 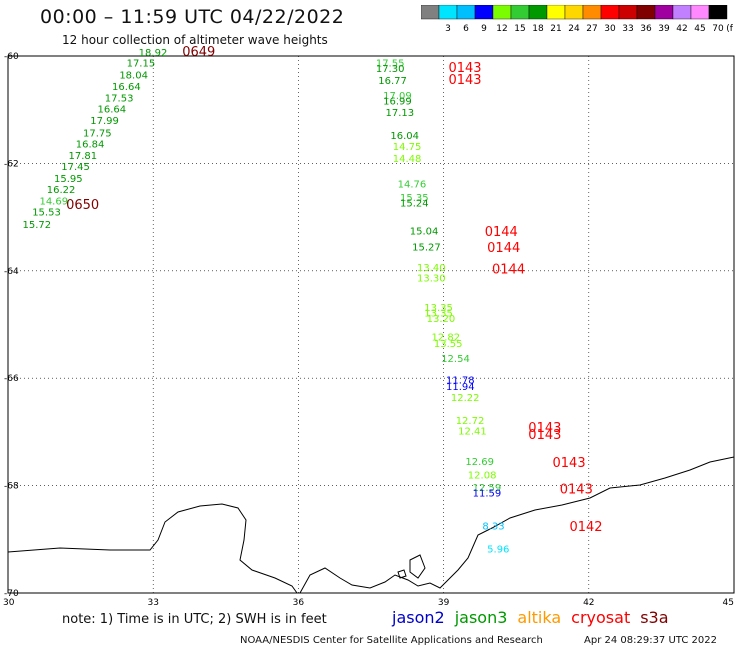 I want to click on pass-time-label: 0650, so click(x=82, y=205).